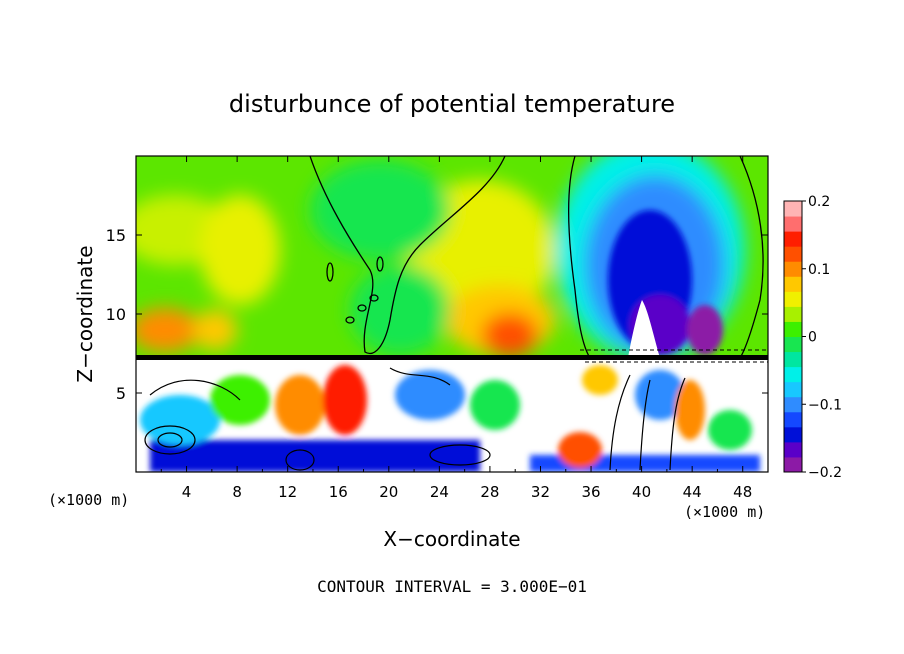  What do you see at coordinates (338, 492) in the screenshot?
I see `x-tick-label: 16` at bounding box center [338, 492].